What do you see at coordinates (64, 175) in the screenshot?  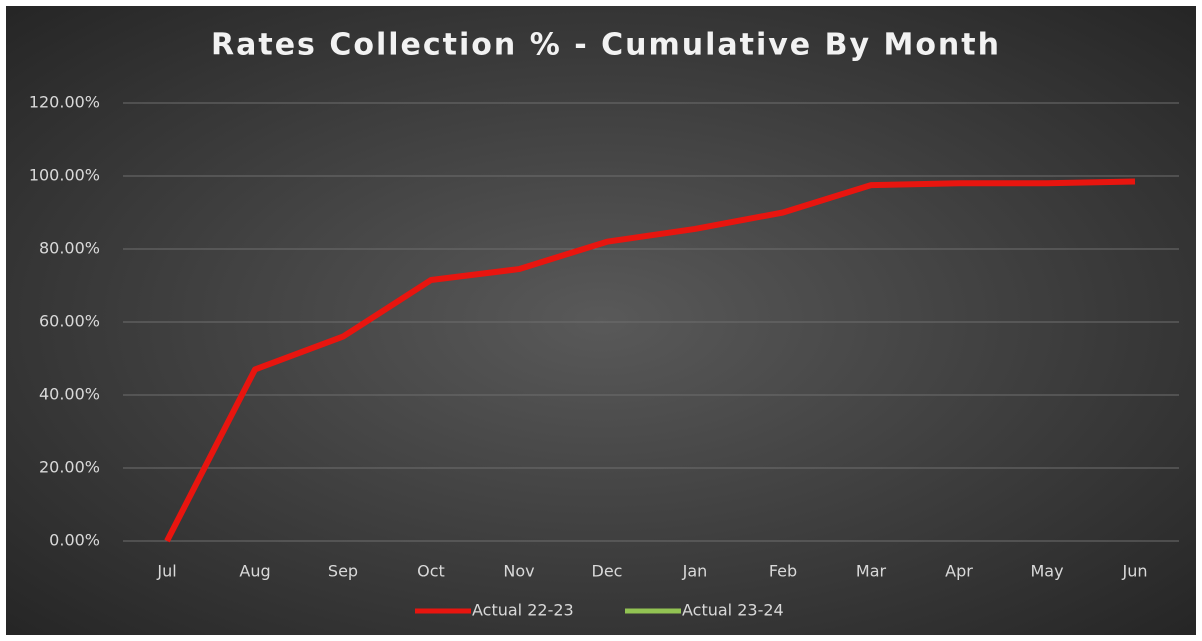 I see `y-tick-label: 100.00%` at bounding box center [64, 175].